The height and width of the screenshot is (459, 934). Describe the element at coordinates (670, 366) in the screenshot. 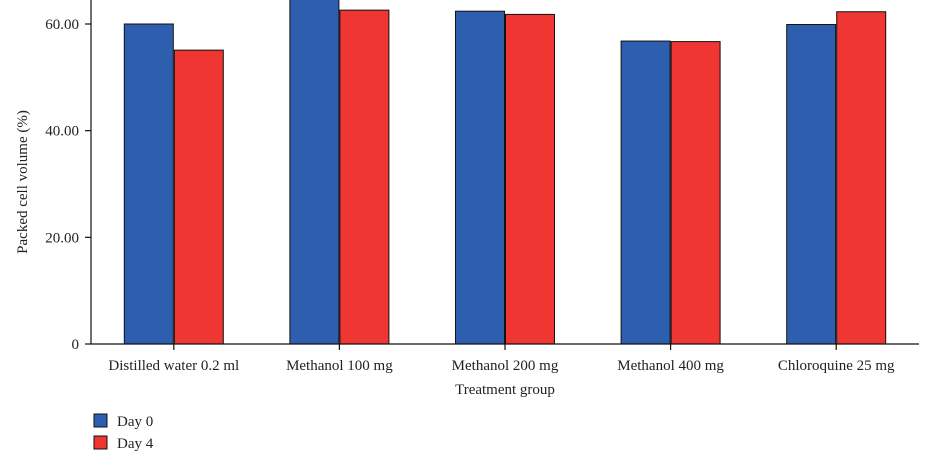

I see `x-tick-label-4: Methanol 400 mg` at that location.